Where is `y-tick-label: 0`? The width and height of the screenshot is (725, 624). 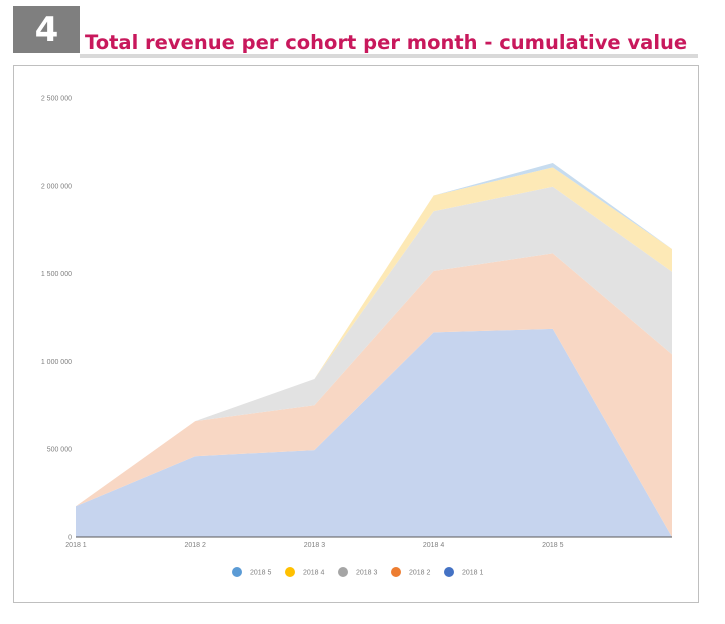 y-tick-label: 0 is located at coordinates (70, 538).